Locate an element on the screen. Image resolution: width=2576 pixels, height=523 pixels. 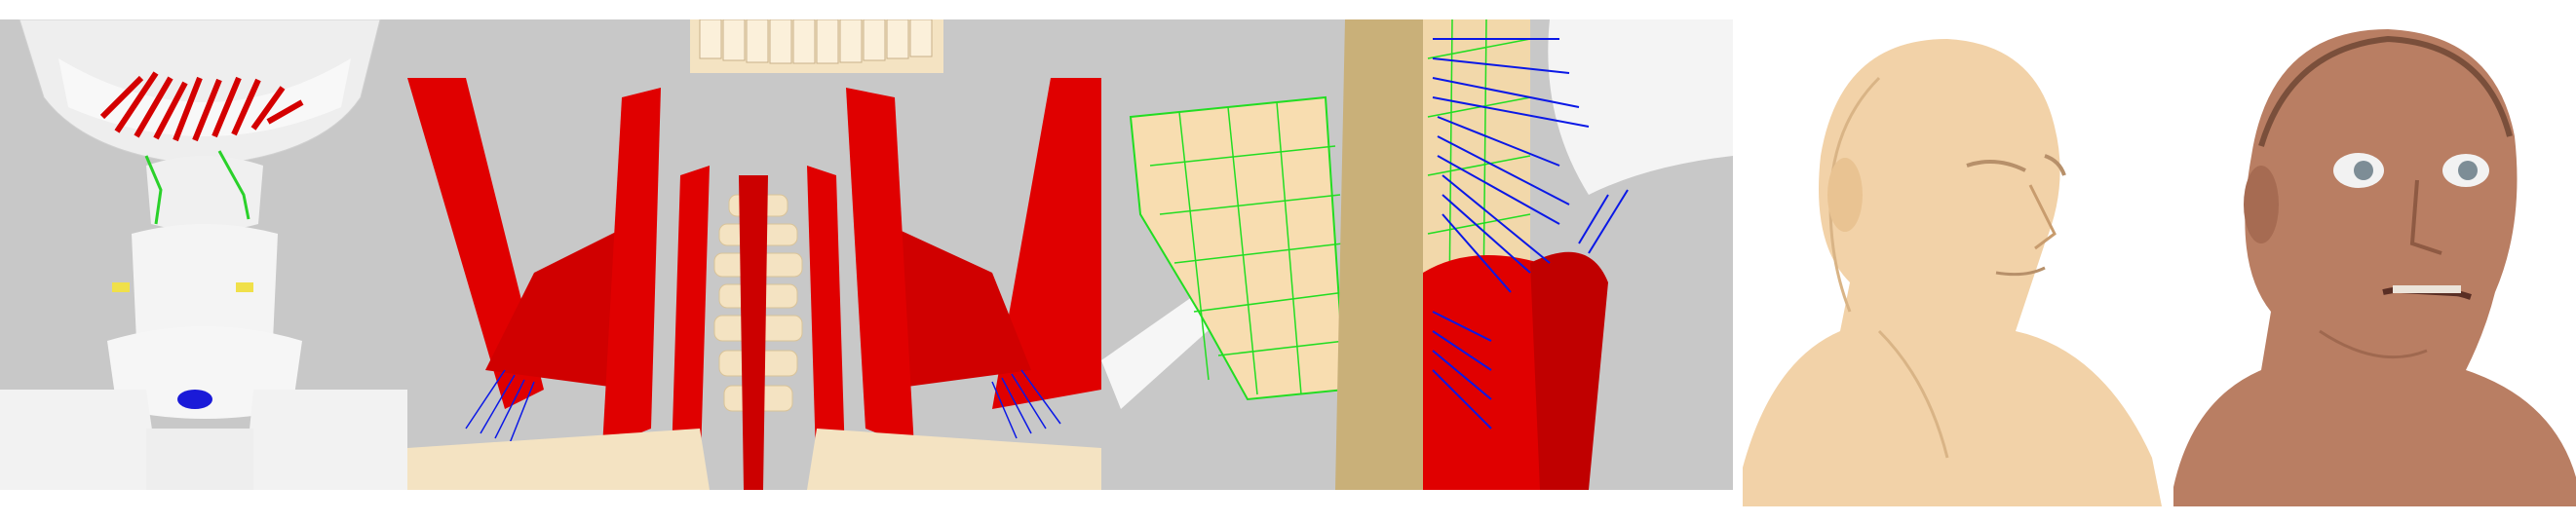
fiber-lines is located at coordinates (1530, 234).